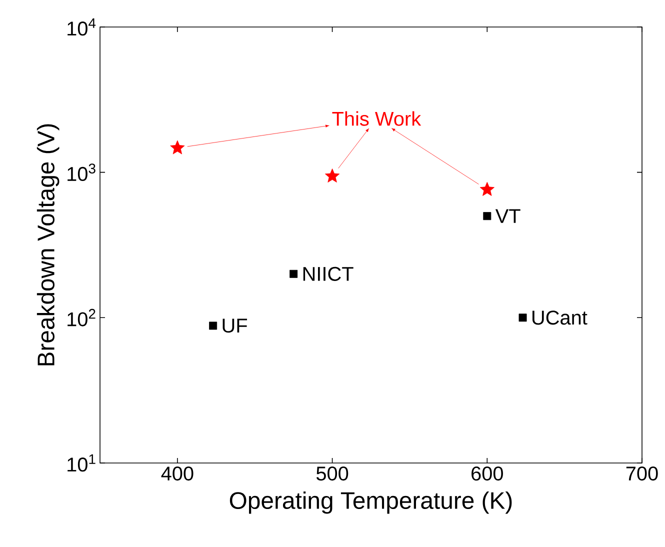  Describe the element at coordinates (82, 173) in the screenshot. I see `y-tick-label: 10$^{3}$` at that location.